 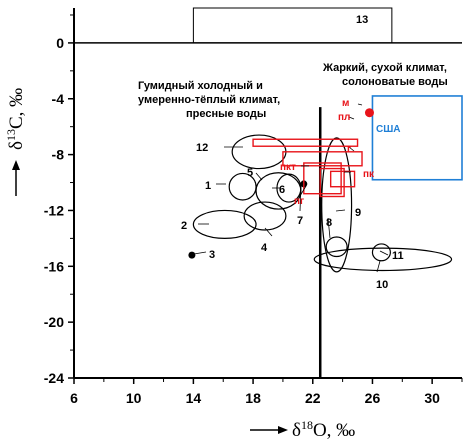 I want to click on field-label-12: 12, so click(x=202, y=148).